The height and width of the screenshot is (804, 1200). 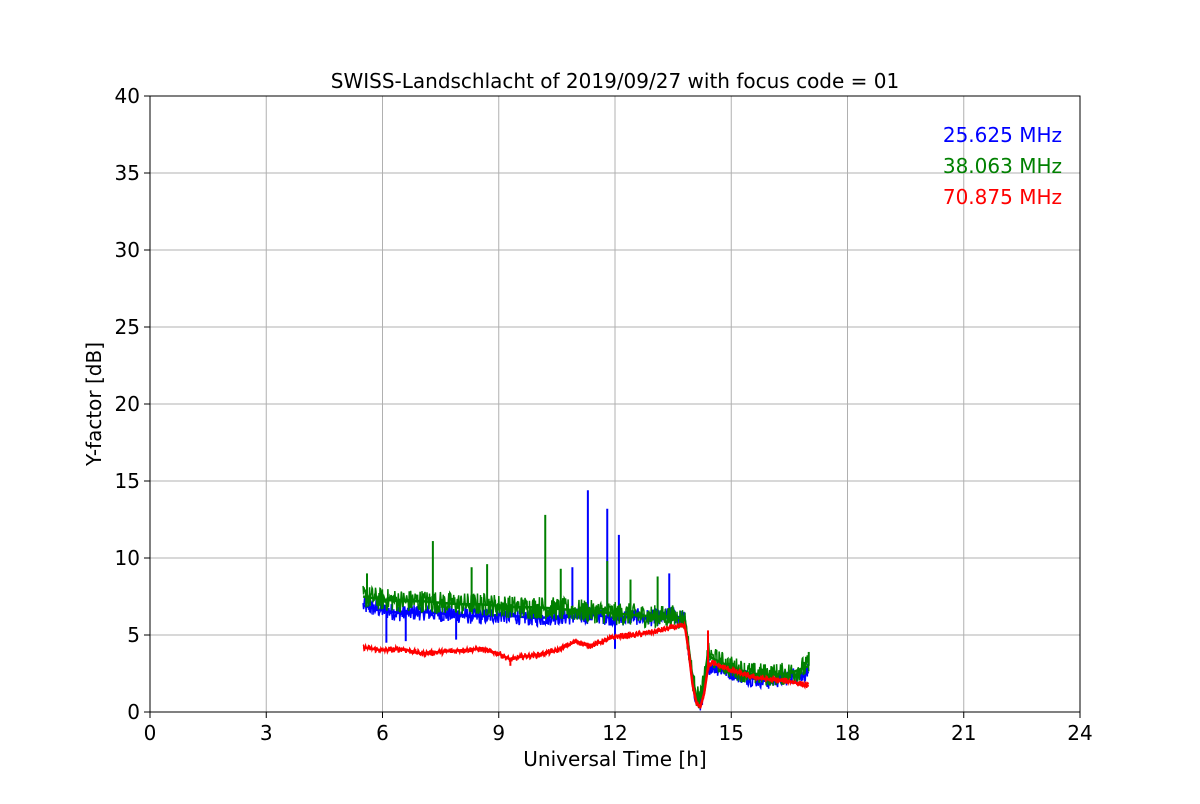 I want to click on y-tick-label: 40, so click(x=127, y=96).